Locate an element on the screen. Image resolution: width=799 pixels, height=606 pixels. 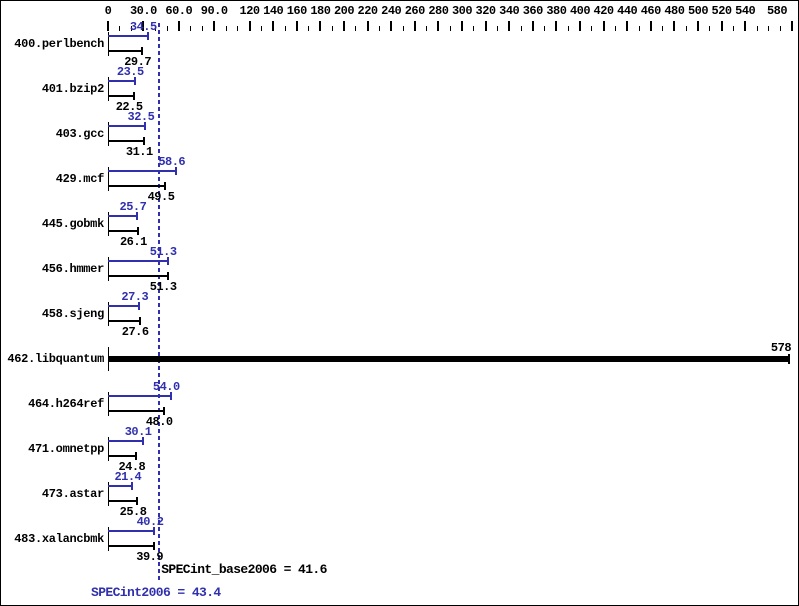
axis-tick-label: 460 is located at coordinates (651, 11).